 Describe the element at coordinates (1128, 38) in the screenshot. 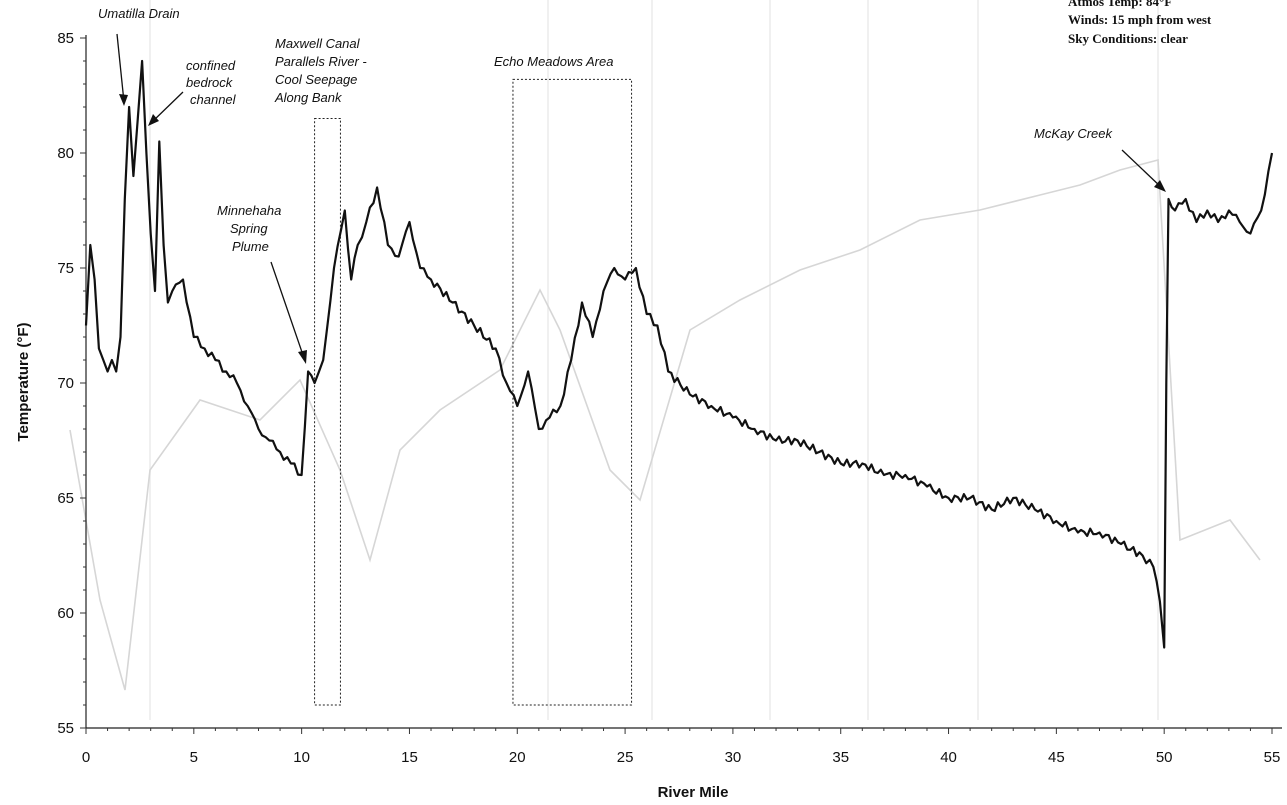

I see `weather-sky: Sky Conditions: clear` at that location.